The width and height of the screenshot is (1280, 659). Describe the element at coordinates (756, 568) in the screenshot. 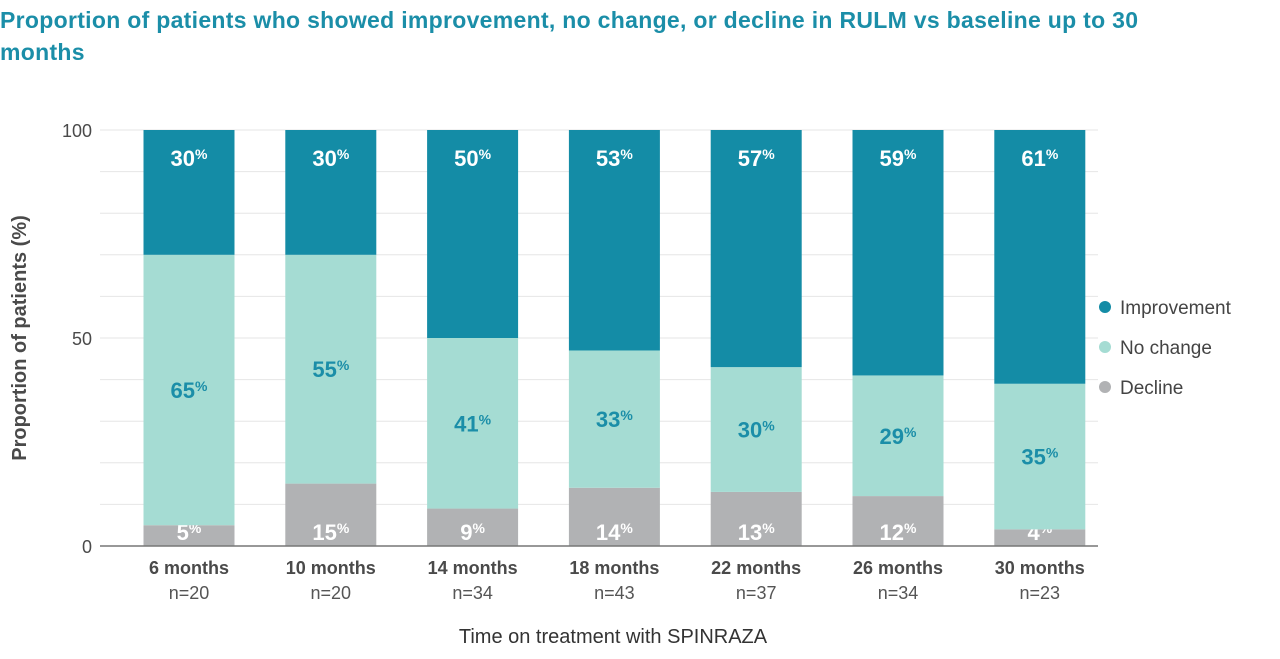

I see `x-category-label: 22 months` at that location.